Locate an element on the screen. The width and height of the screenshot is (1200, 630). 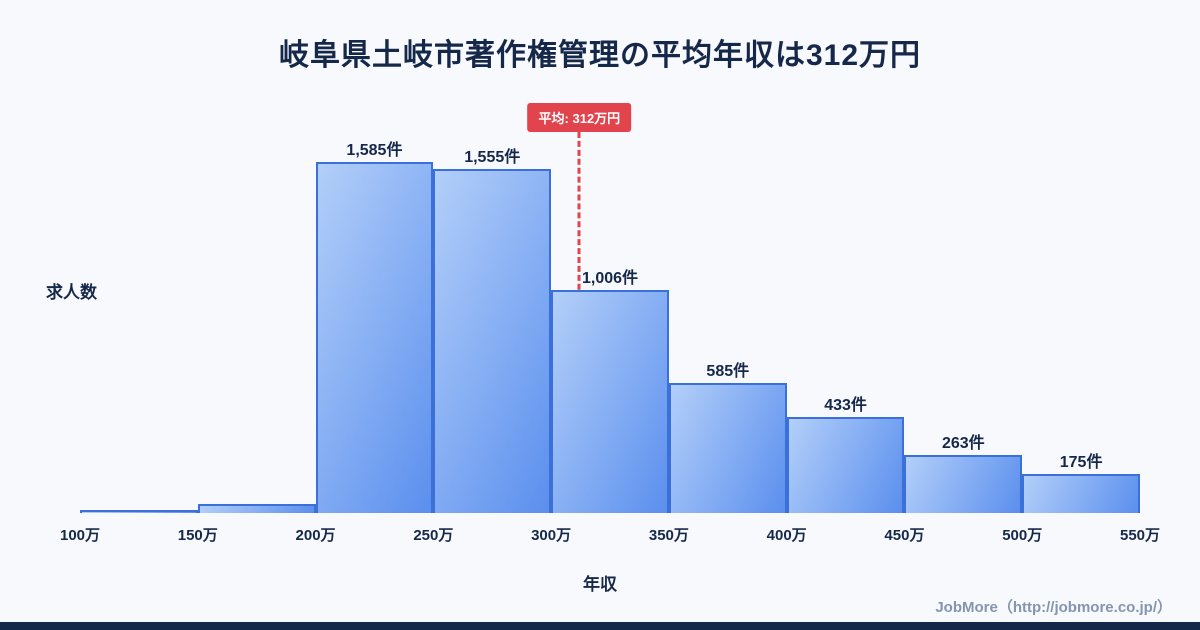
footer-credit: JobMore（http://jobmore.co.jp/） is located at coordinates (1053, 607).